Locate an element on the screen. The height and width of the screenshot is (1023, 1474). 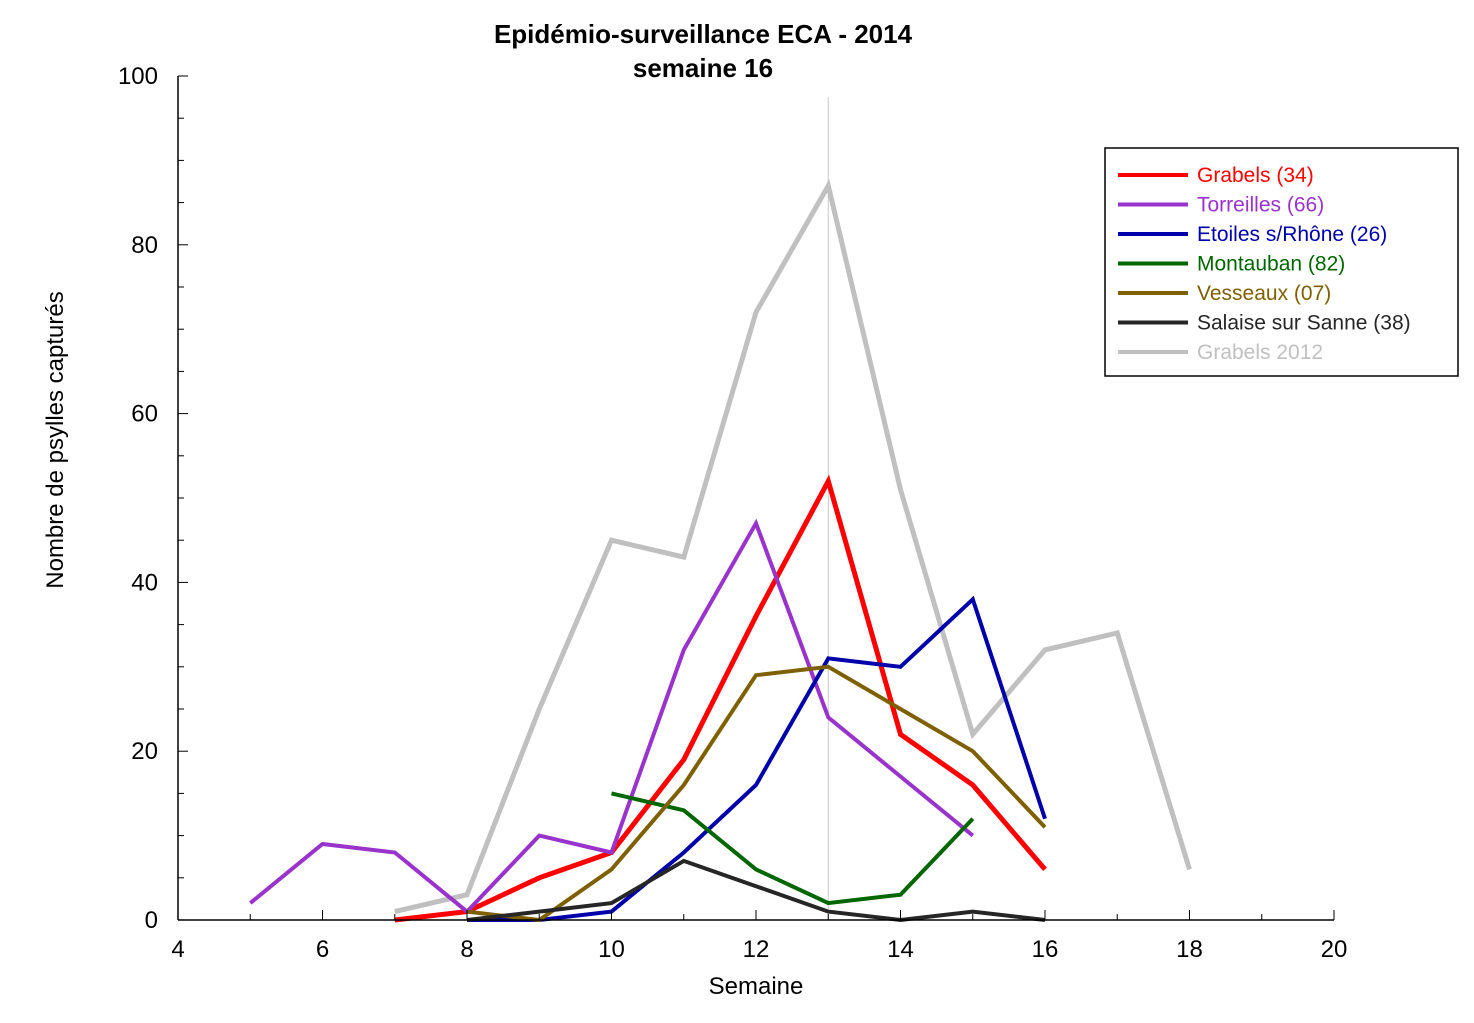
legend-label: Etoiles s/Rhône (26) is located at coordinates (1292, 234).